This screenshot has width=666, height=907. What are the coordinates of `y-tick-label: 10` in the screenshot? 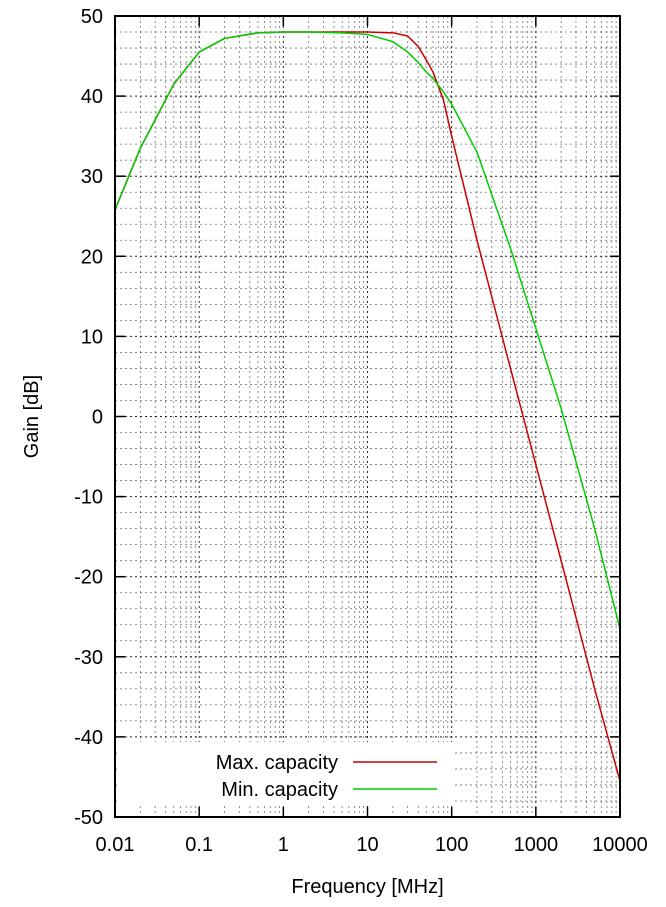 It's located at (92, 337).